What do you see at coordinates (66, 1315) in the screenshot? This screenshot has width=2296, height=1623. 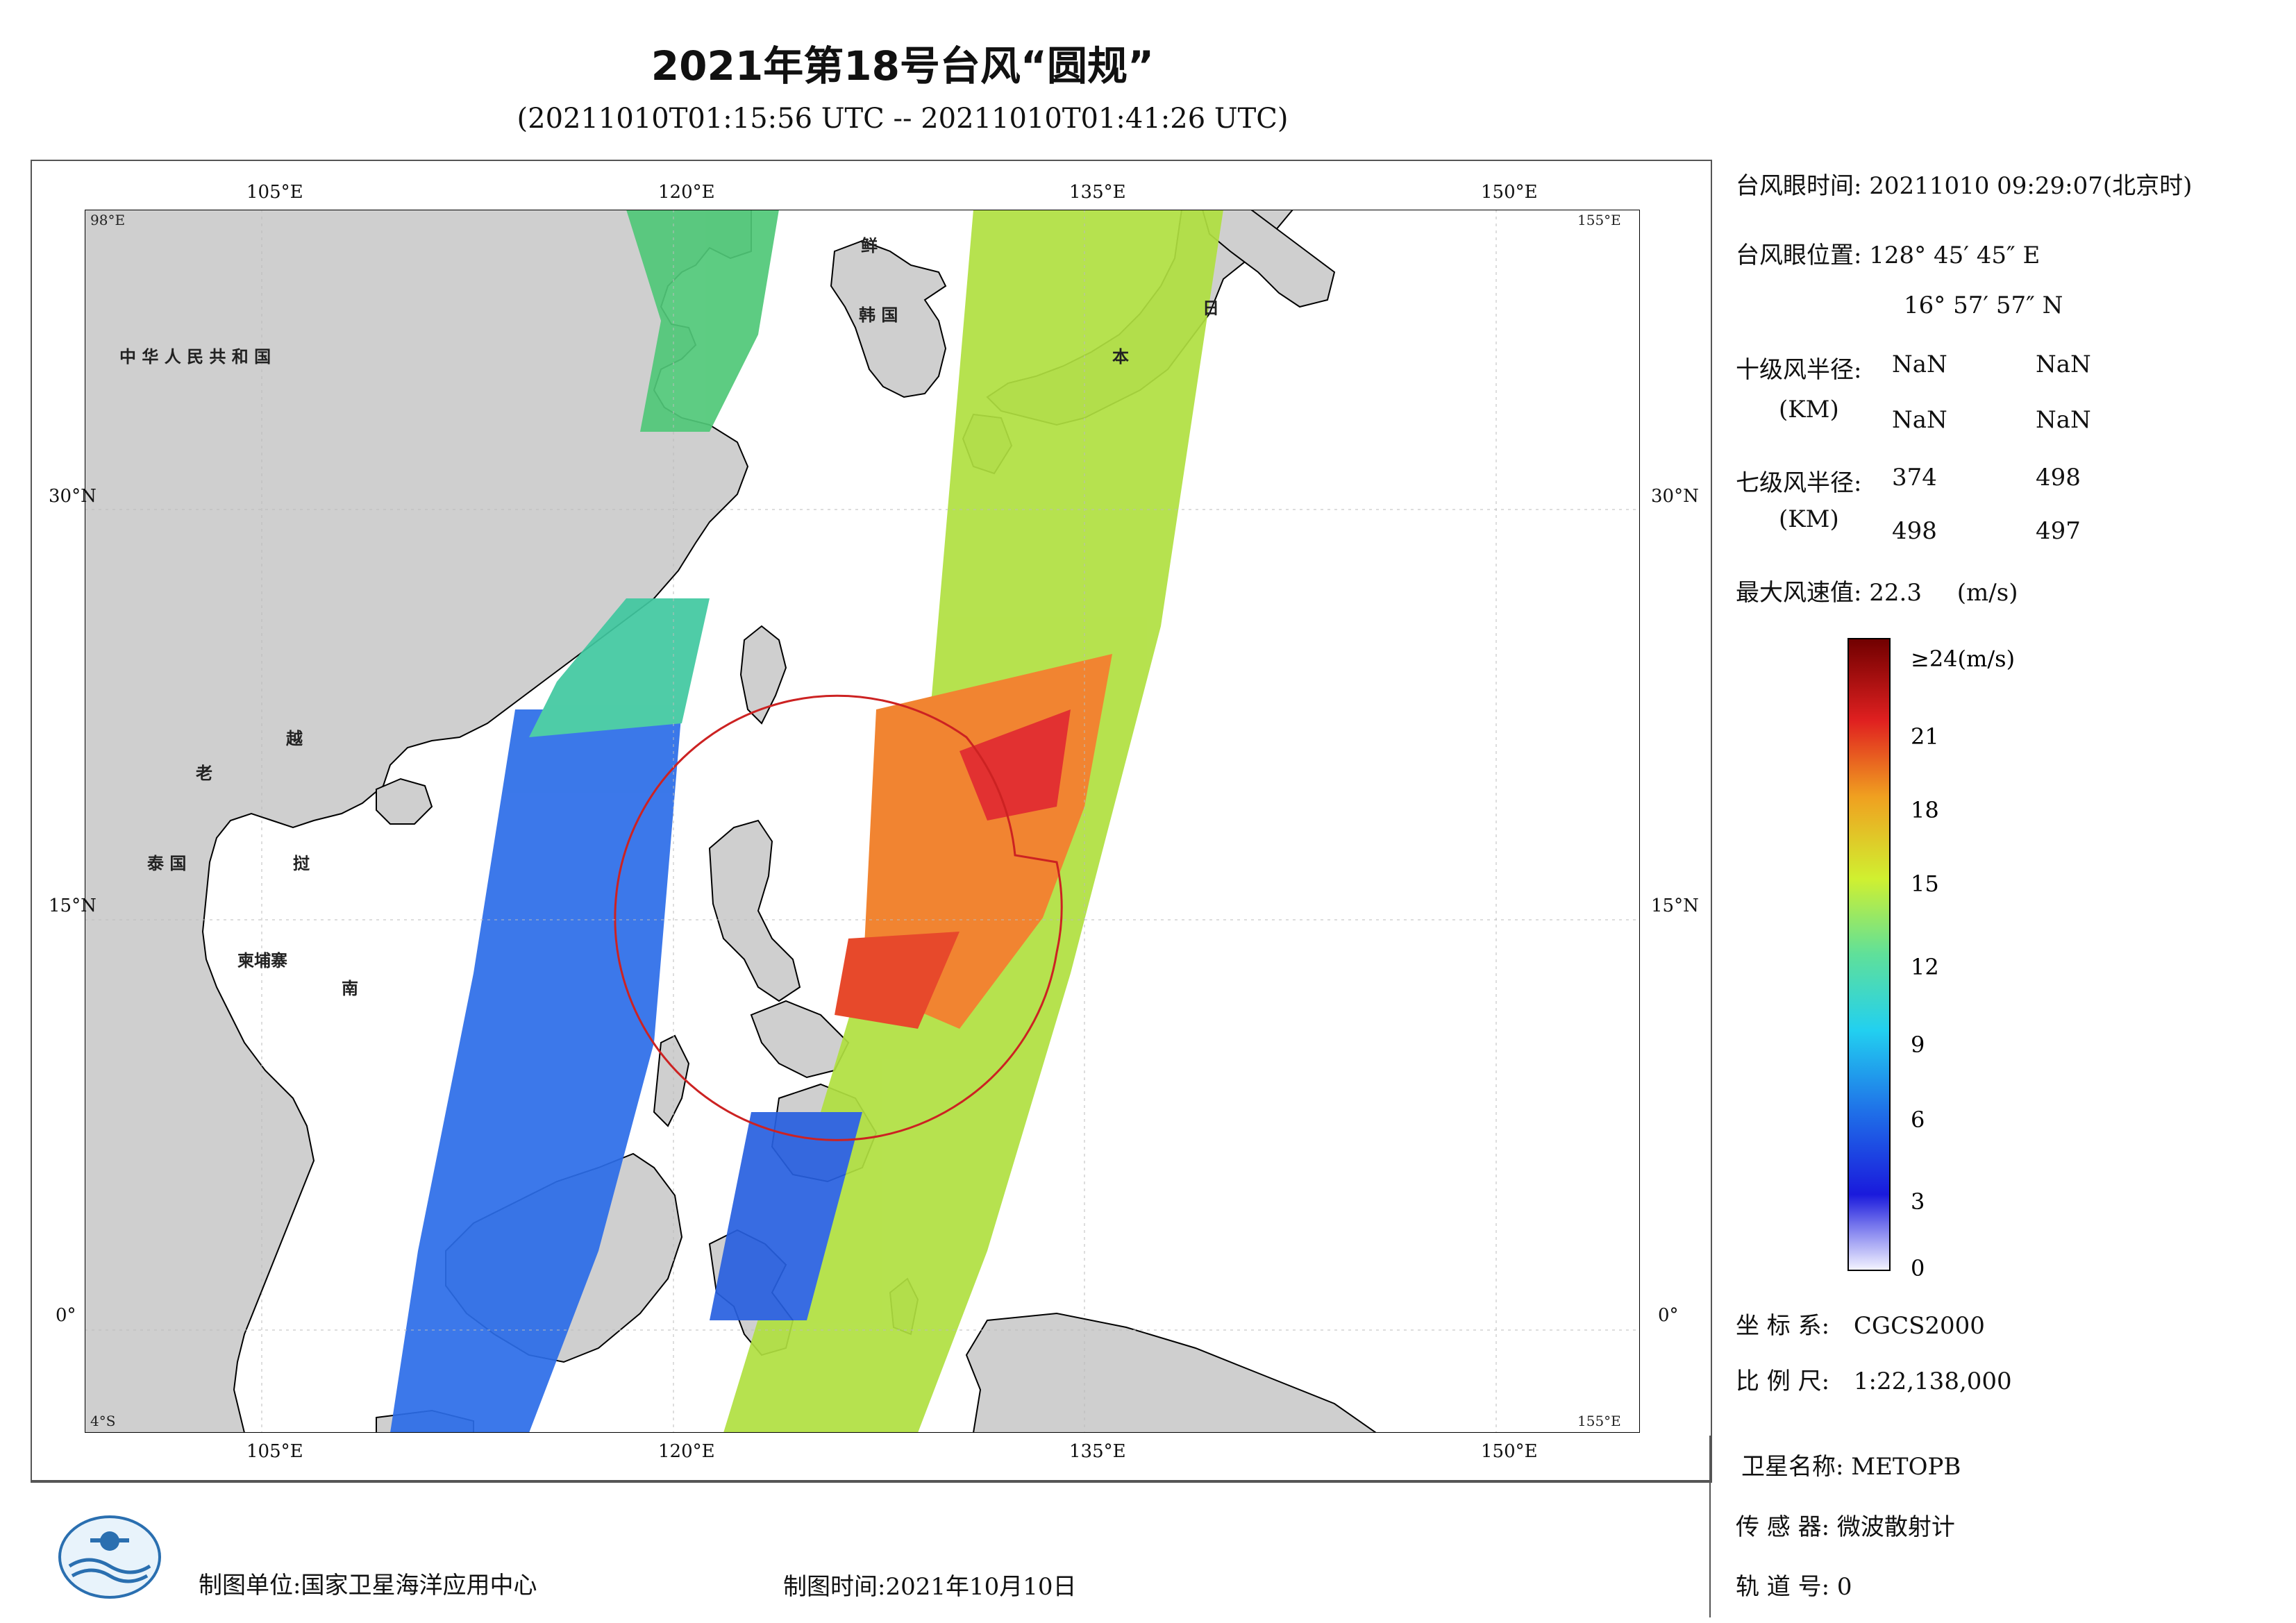 I see `lat-tick-0-left: 0°` at bounding box center [66, 1315].